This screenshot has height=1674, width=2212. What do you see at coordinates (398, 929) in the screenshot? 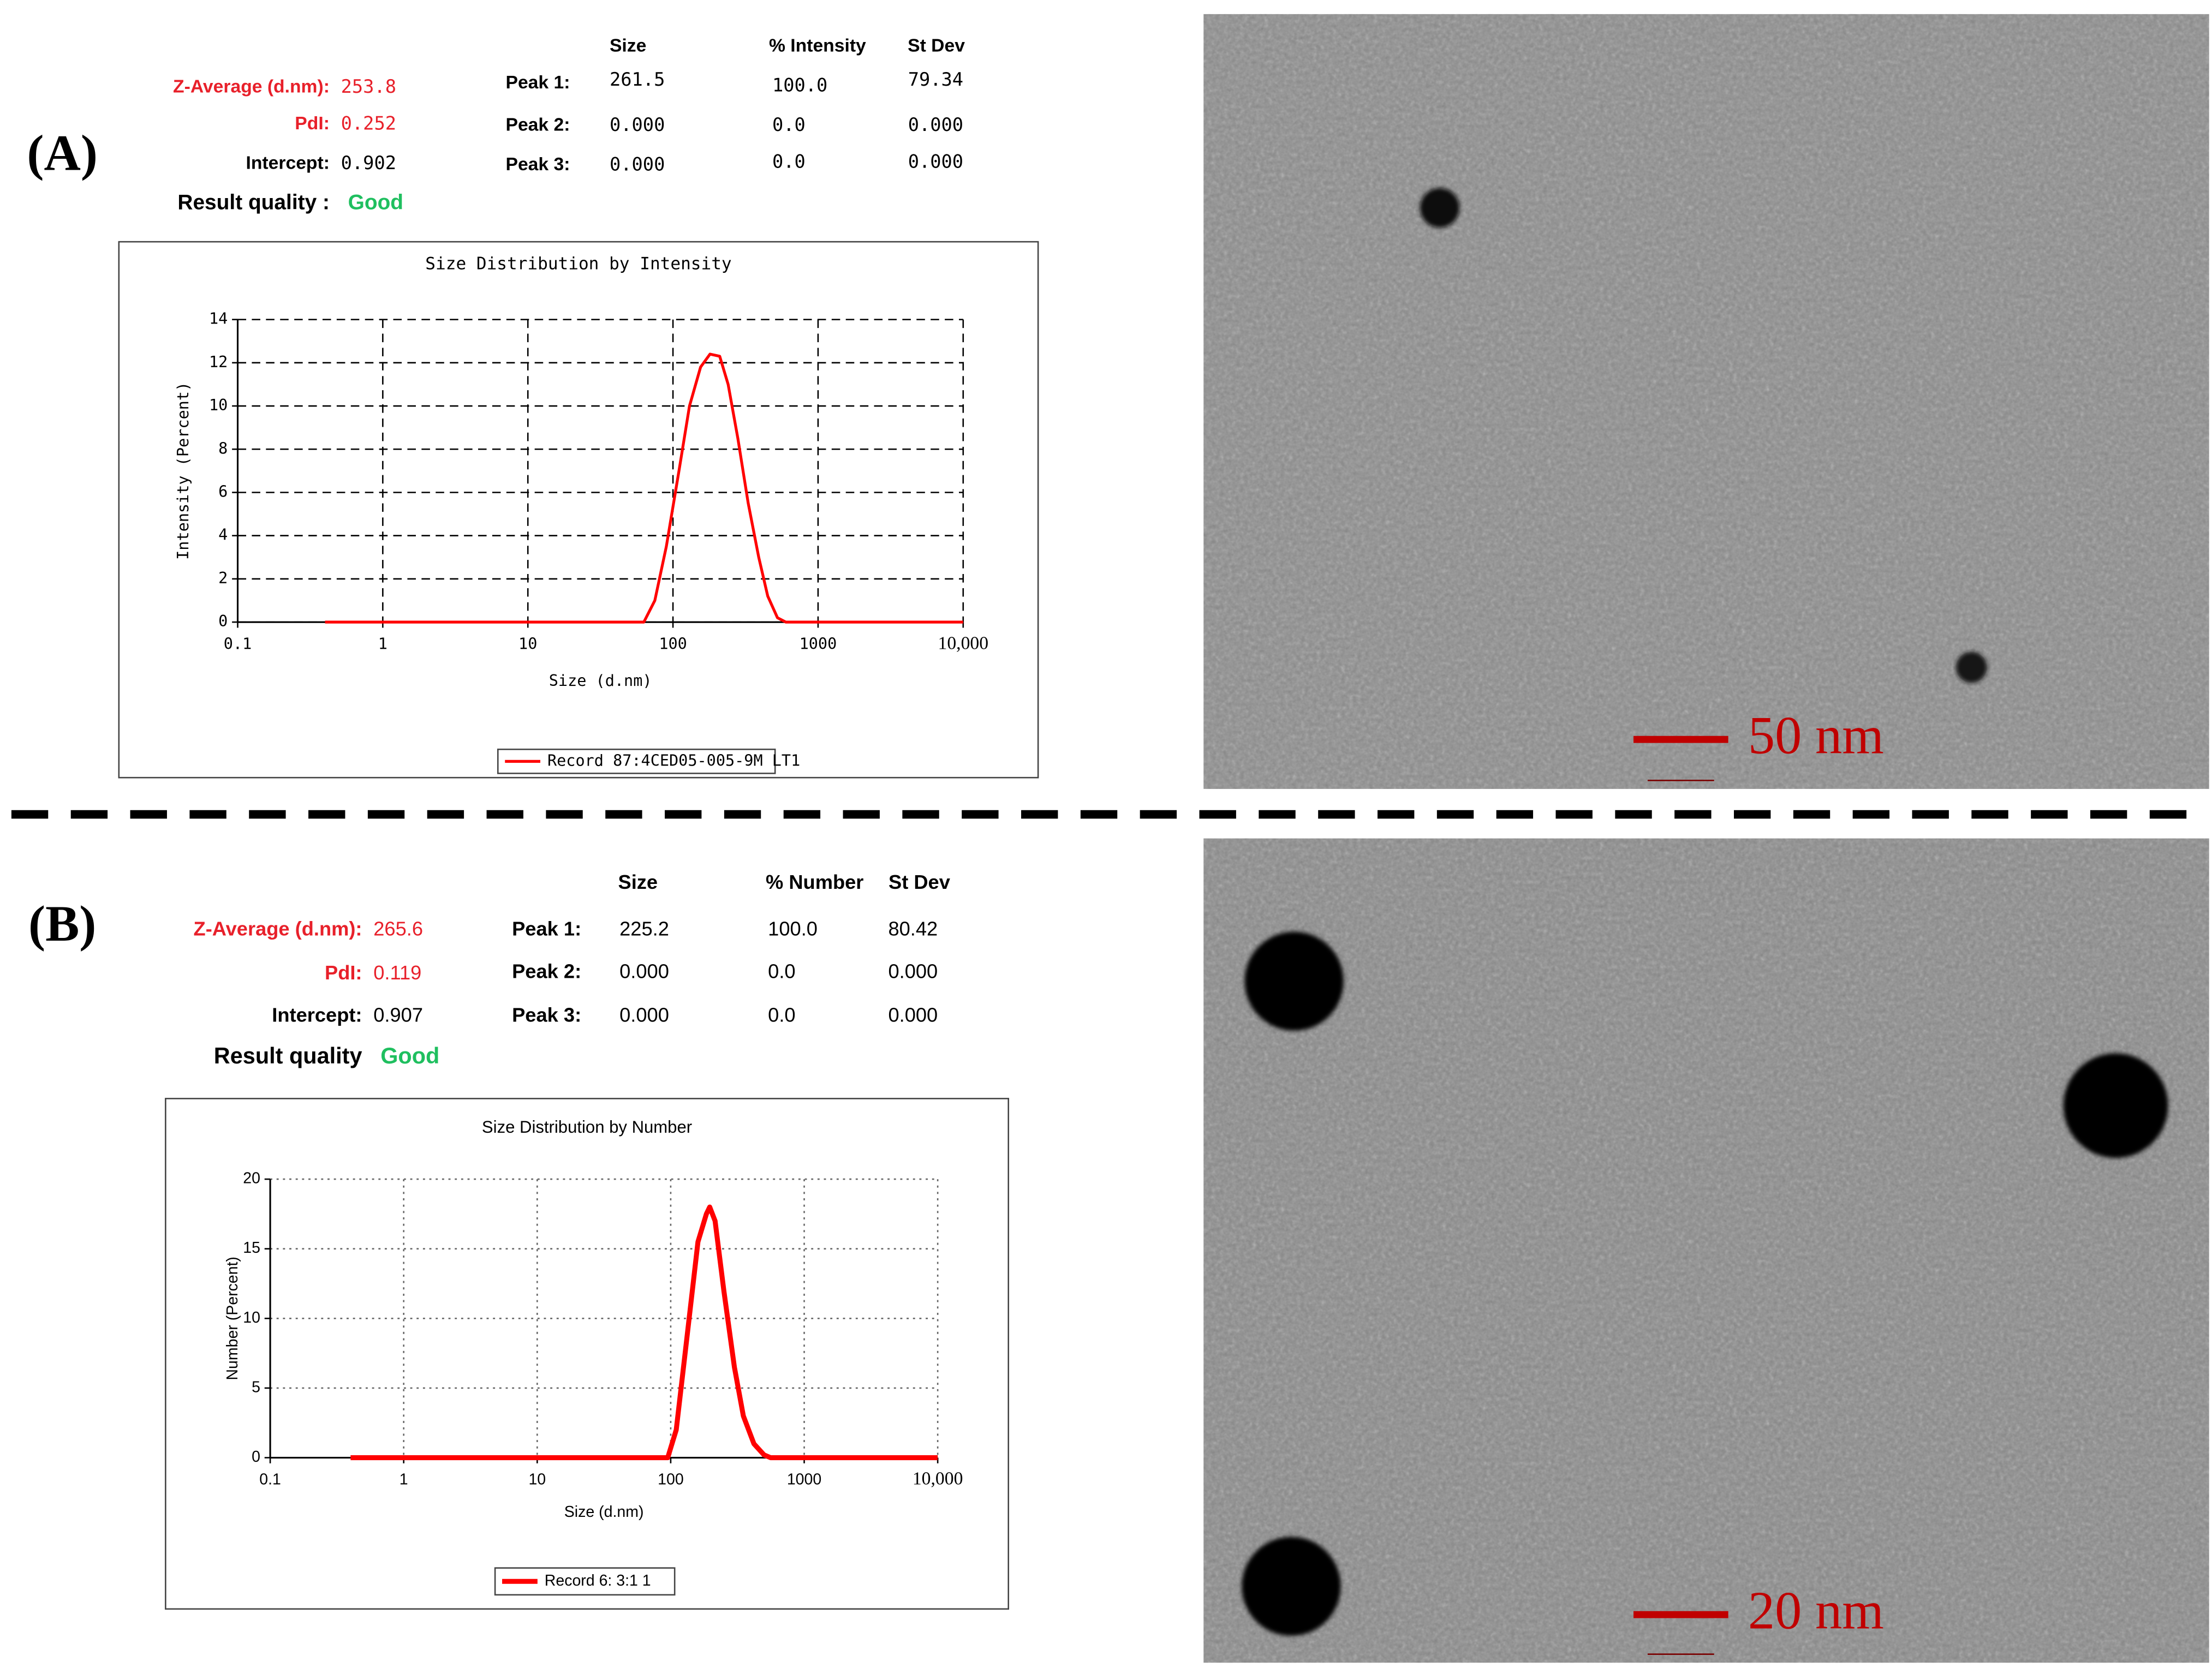
I see `summary-value: 265.6` at bounding box center [398, 929].